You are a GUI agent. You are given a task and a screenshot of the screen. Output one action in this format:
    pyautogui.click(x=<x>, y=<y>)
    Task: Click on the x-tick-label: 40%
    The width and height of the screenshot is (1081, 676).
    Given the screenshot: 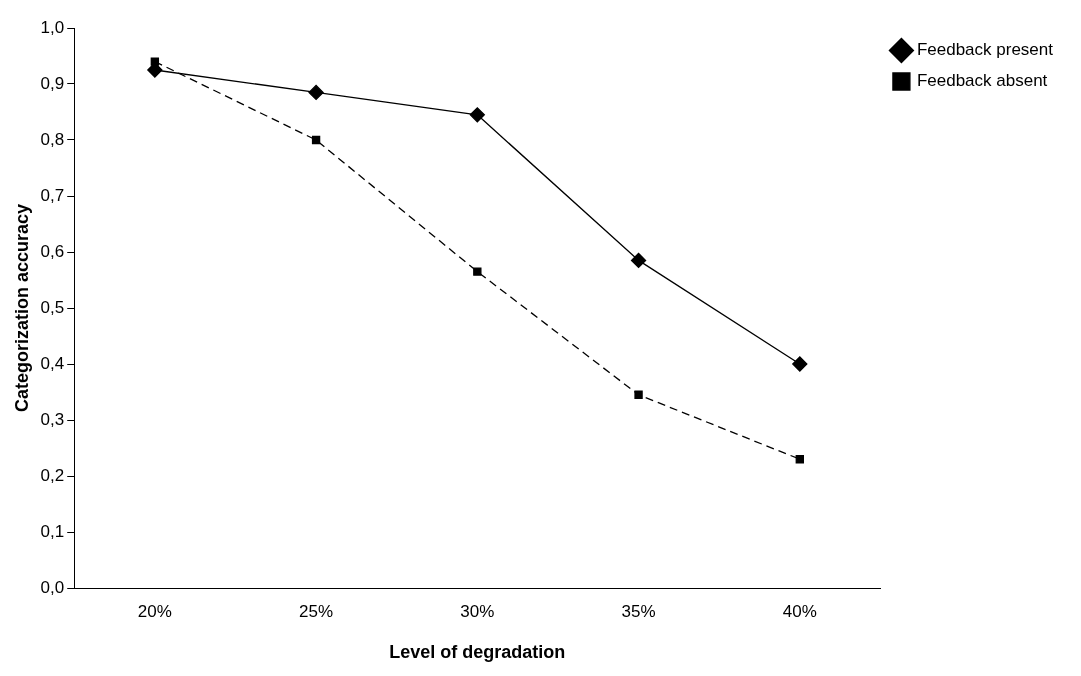 What is the action you would take?
    pyautogui.click(x=799, y=611)
    